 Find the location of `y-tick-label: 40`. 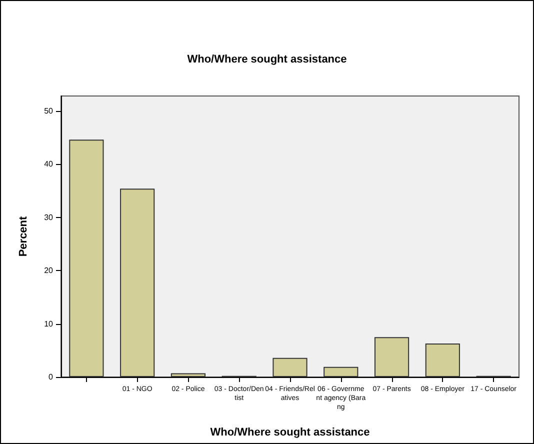

y-tick-label: 40 is located at coordinates (49, 164).